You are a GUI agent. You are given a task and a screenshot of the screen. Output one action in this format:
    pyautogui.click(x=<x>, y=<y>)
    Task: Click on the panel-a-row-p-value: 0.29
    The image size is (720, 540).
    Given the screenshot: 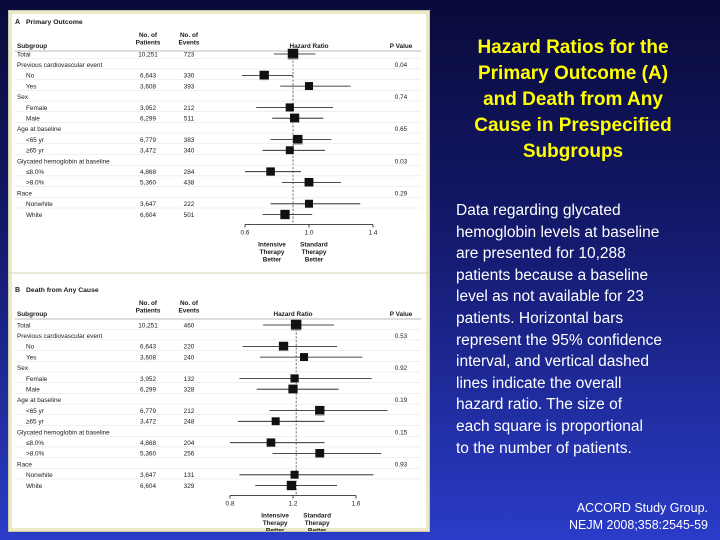 What is the action you would take?
    pyautogui.click(x=401, y=193)
    